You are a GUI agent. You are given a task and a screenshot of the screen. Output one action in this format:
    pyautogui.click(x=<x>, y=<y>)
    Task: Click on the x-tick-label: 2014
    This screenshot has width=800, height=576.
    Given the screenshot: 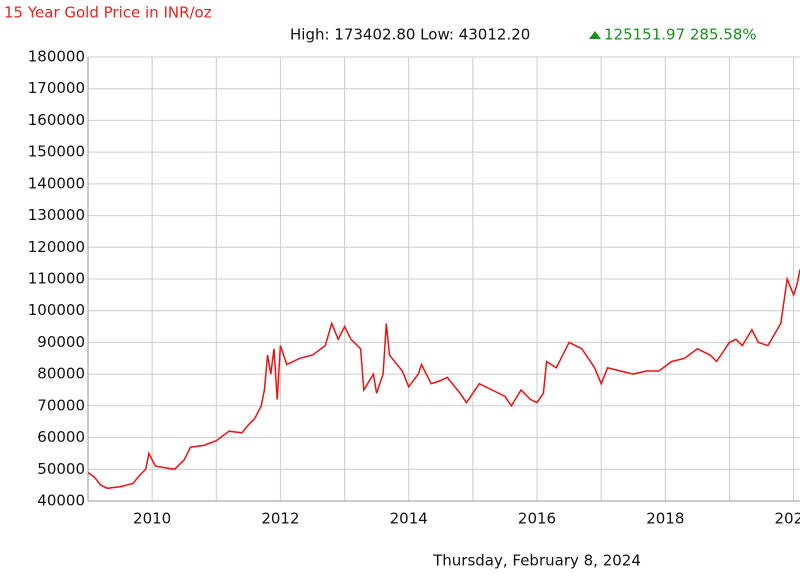 What is the action you would take?
    pyautogui.click(x=409, y=519)
    